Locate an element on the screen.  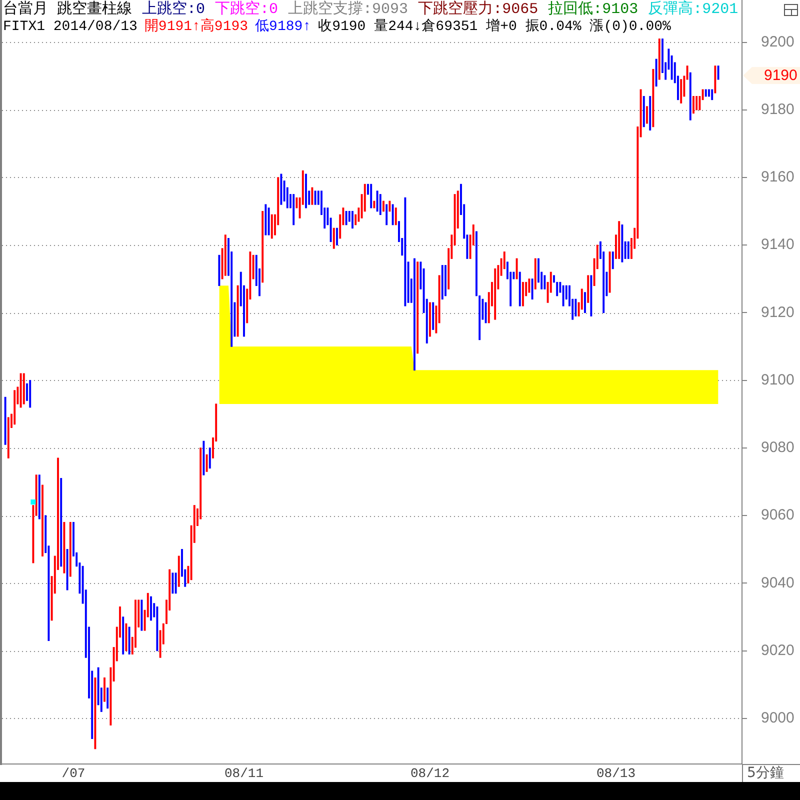
x-tick-label: 08/13 is located at coordinates (616, 774).